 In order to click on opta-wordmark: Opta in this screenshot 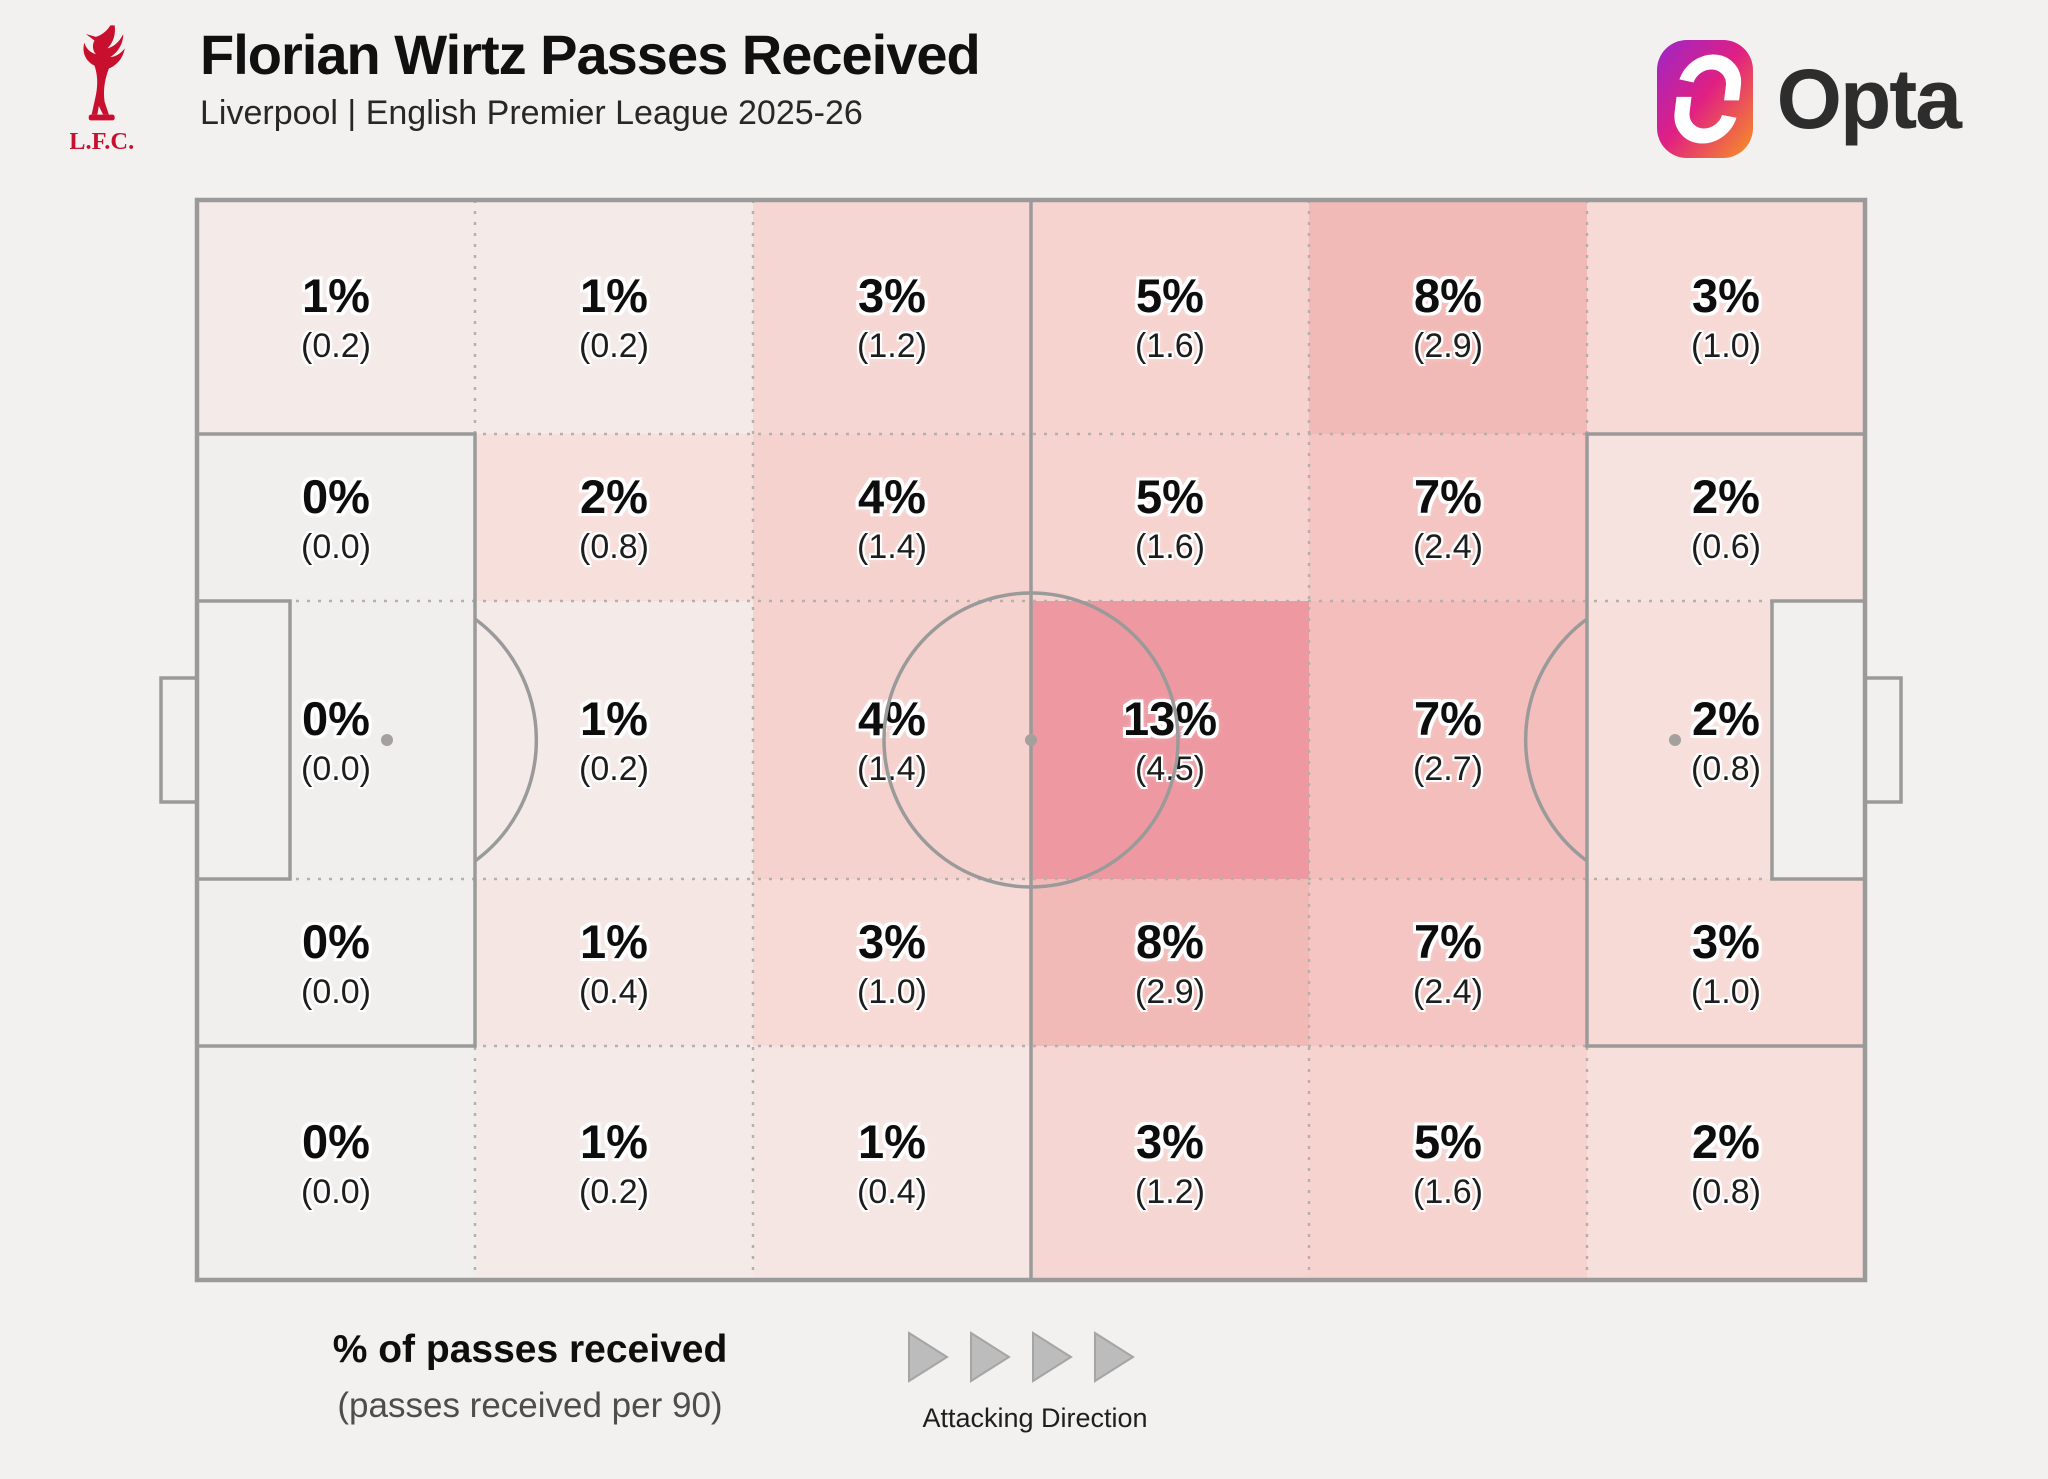, I will do `click(1869, 98)`.